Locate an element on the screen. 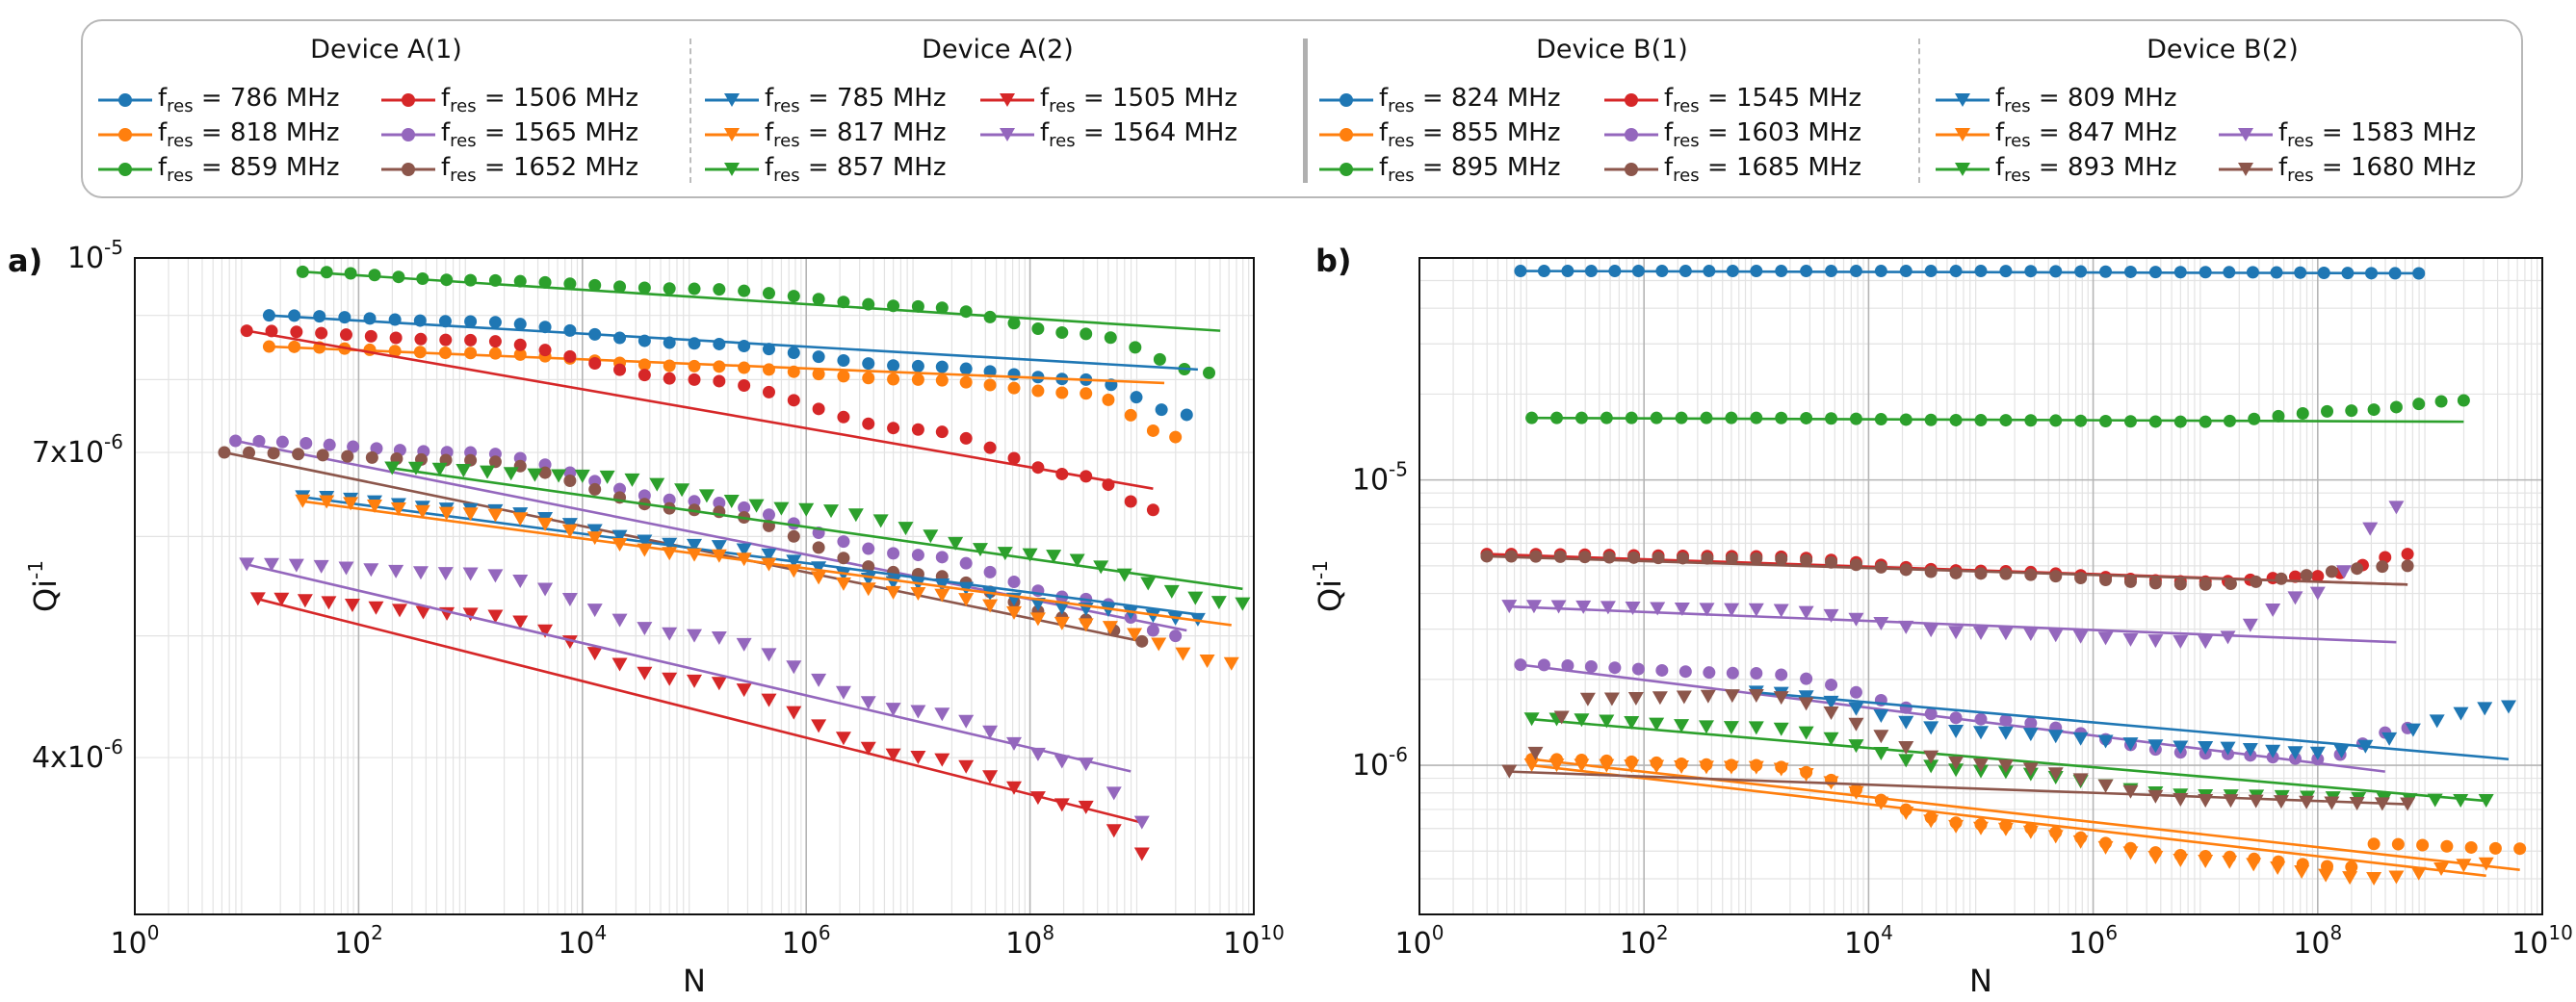  fit-line is located at coordinates (700, 711).